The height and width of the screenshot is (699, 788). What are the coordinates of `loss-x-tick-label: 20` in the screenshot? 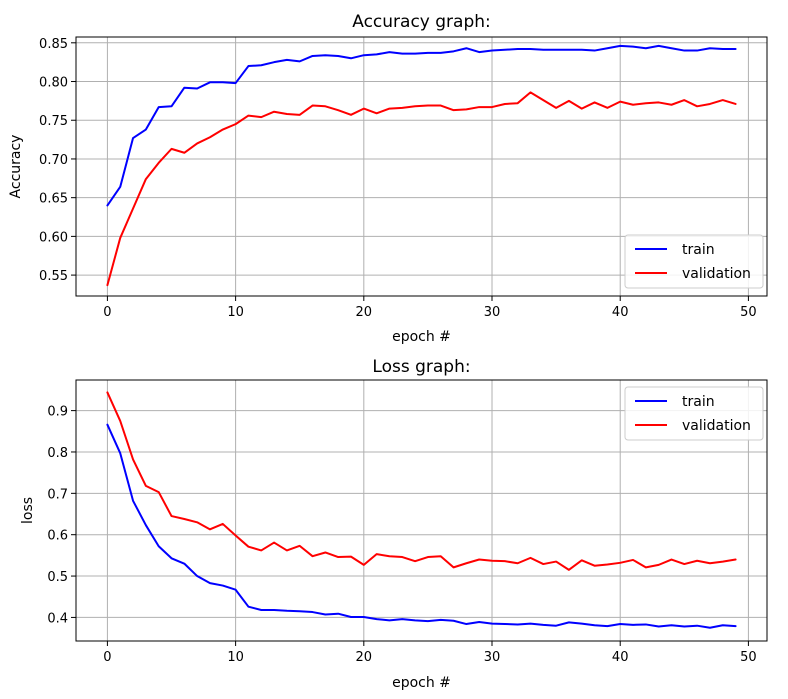 It's located at (364, 657).